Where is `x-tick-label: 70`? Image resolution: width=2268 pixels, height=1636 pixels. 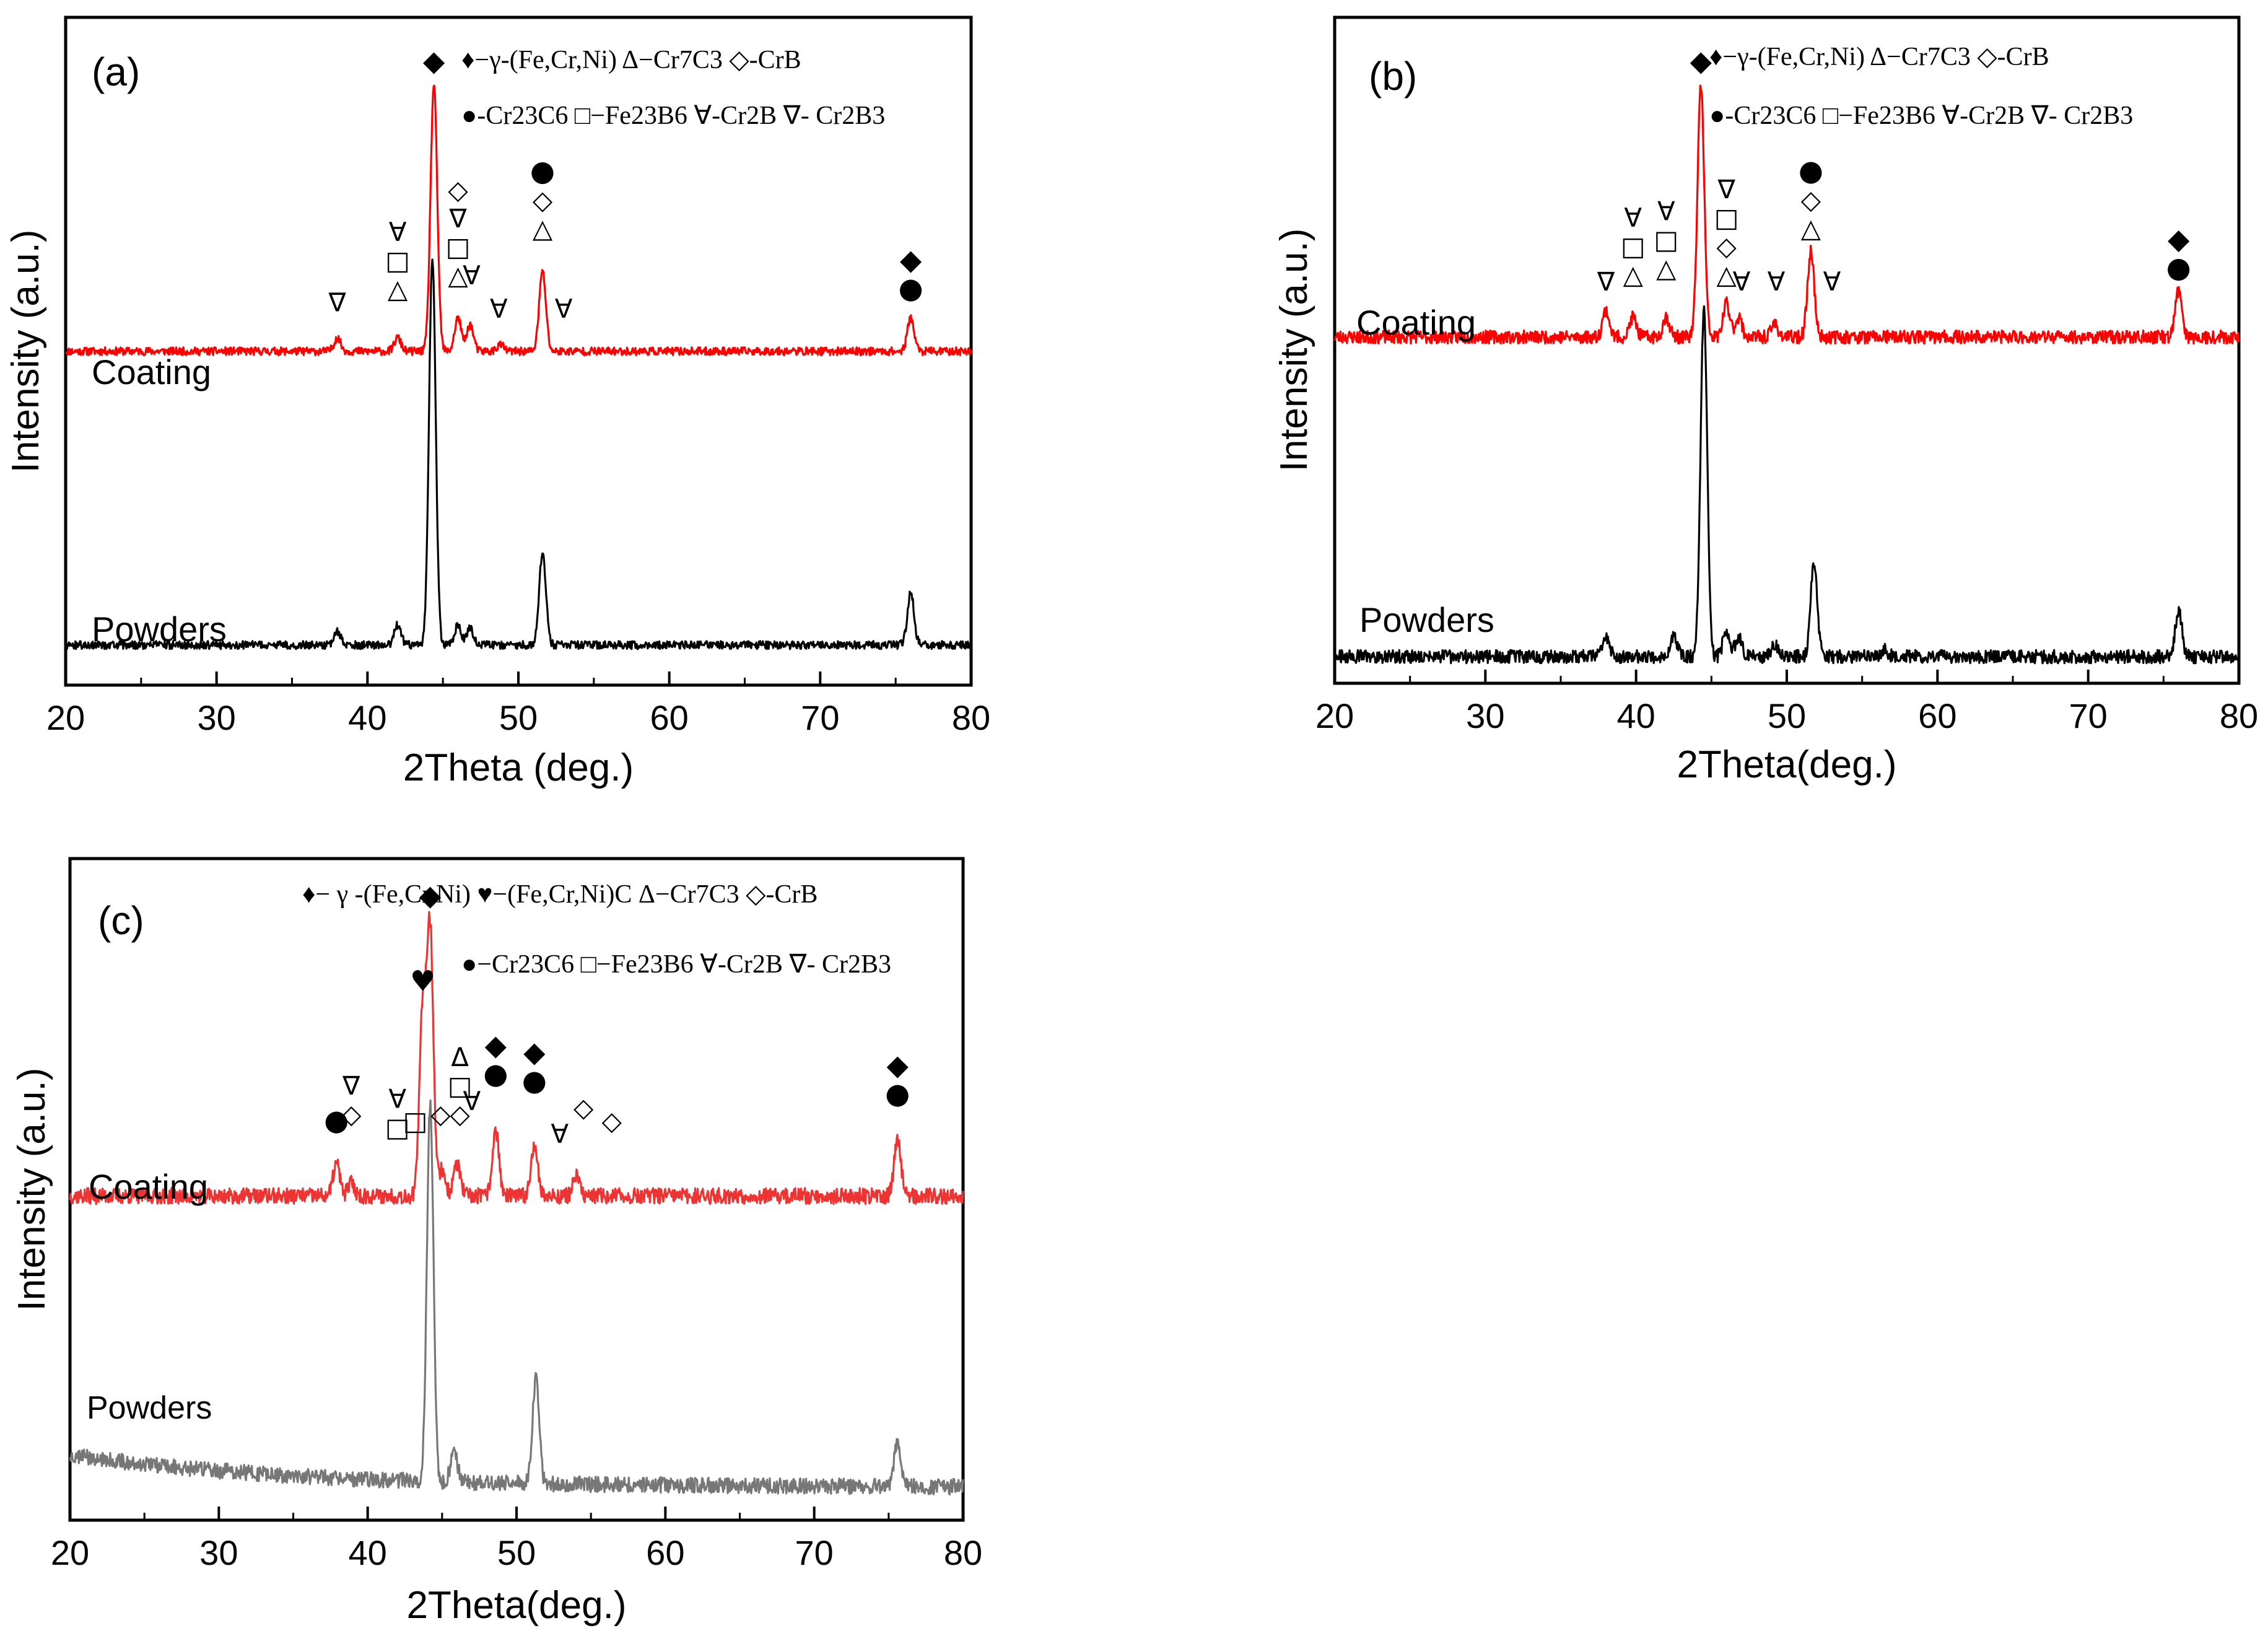
x-tick-label: 70 is located at coordinates (814, 1552).